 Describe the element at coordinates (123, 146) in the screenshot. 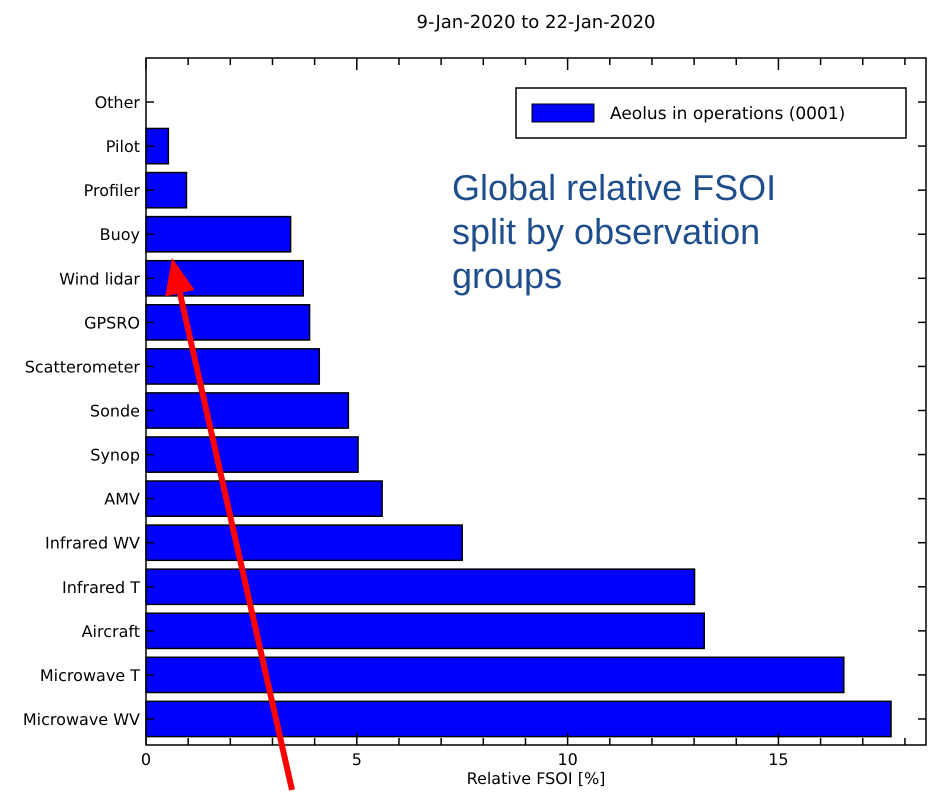

I see `y-tick-label: Pilot` at that location.